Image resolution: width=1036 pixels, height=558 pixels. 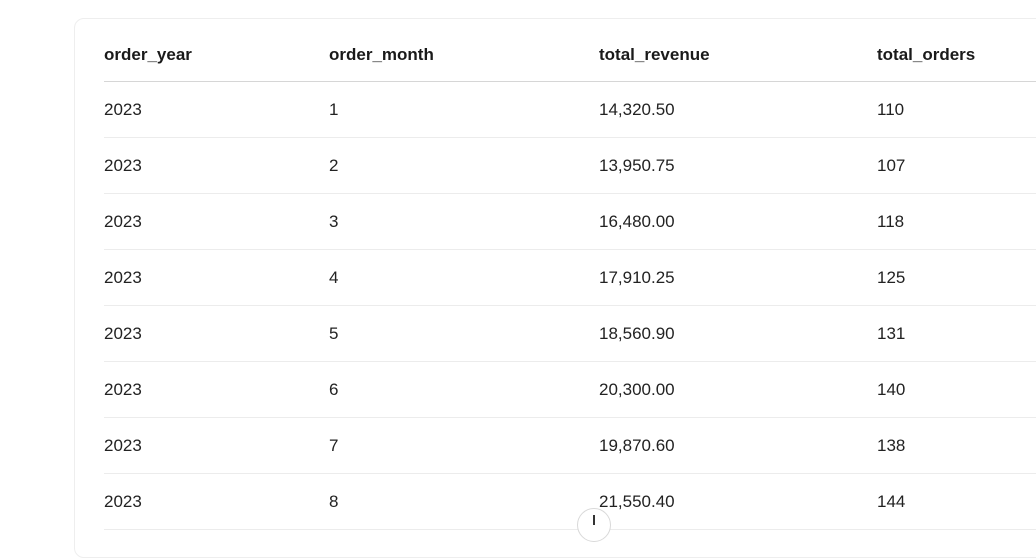 What do you see at coordinates (464, 389) in the screenshot?
I see `cell-order-month: 6` at bounding box center [464, 389].